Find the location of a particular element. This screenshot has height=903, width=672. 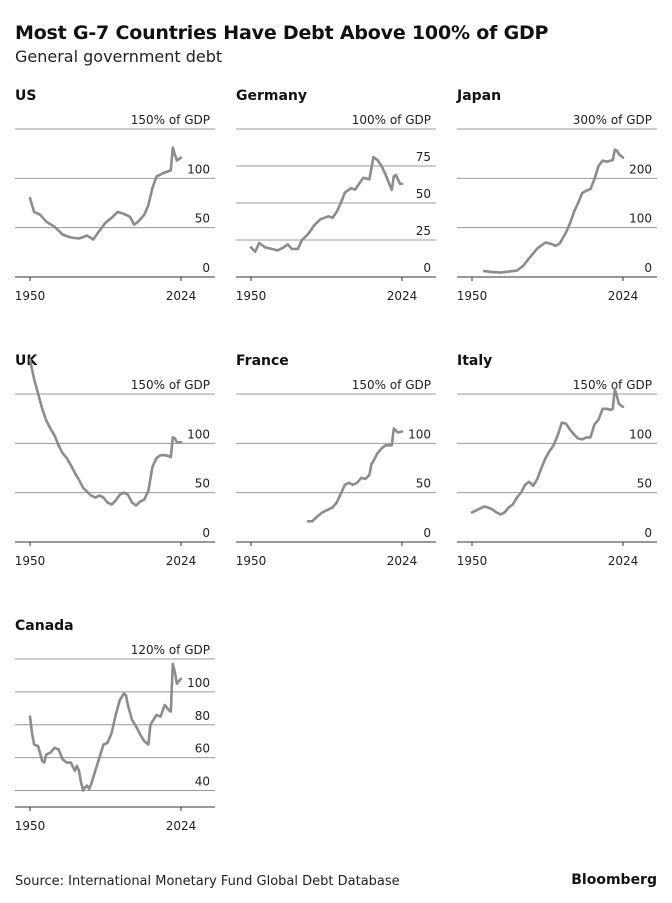

y-tick-label: 300% of GDP is located at coordinates (612, 120).